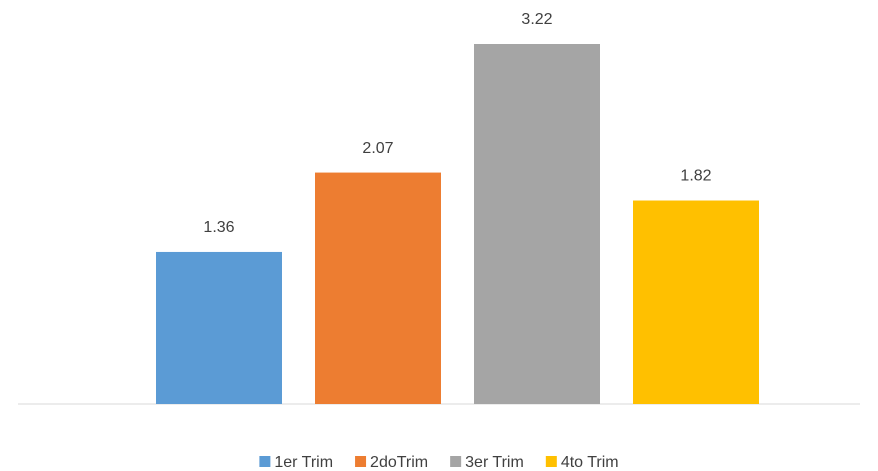  I want to click on data-label: 3.22, so click(536, 19).